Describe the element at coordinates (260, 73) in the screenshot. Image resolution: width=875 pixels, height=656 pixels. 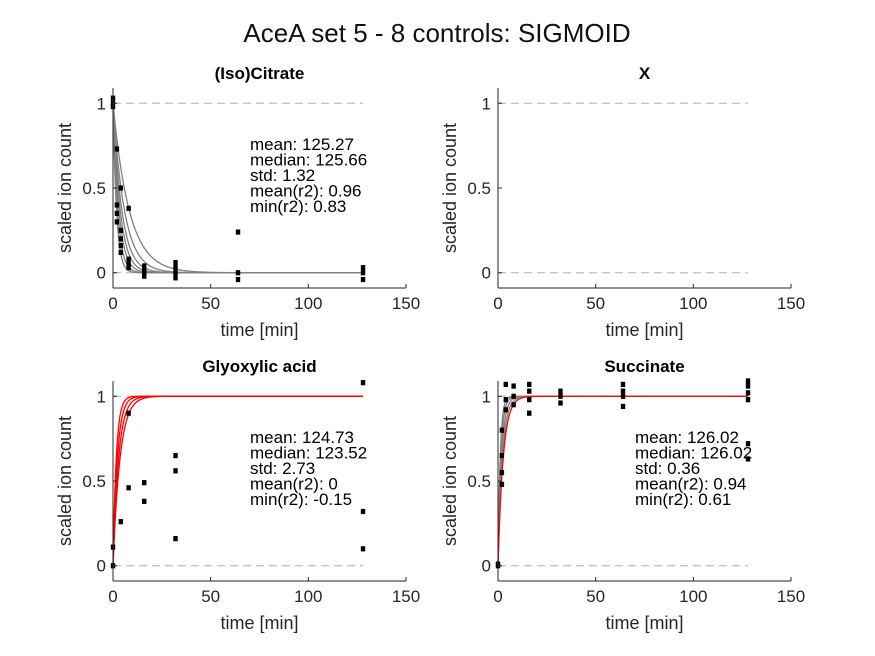
I see `subplot-title: (Iso)Citrate` at that location.